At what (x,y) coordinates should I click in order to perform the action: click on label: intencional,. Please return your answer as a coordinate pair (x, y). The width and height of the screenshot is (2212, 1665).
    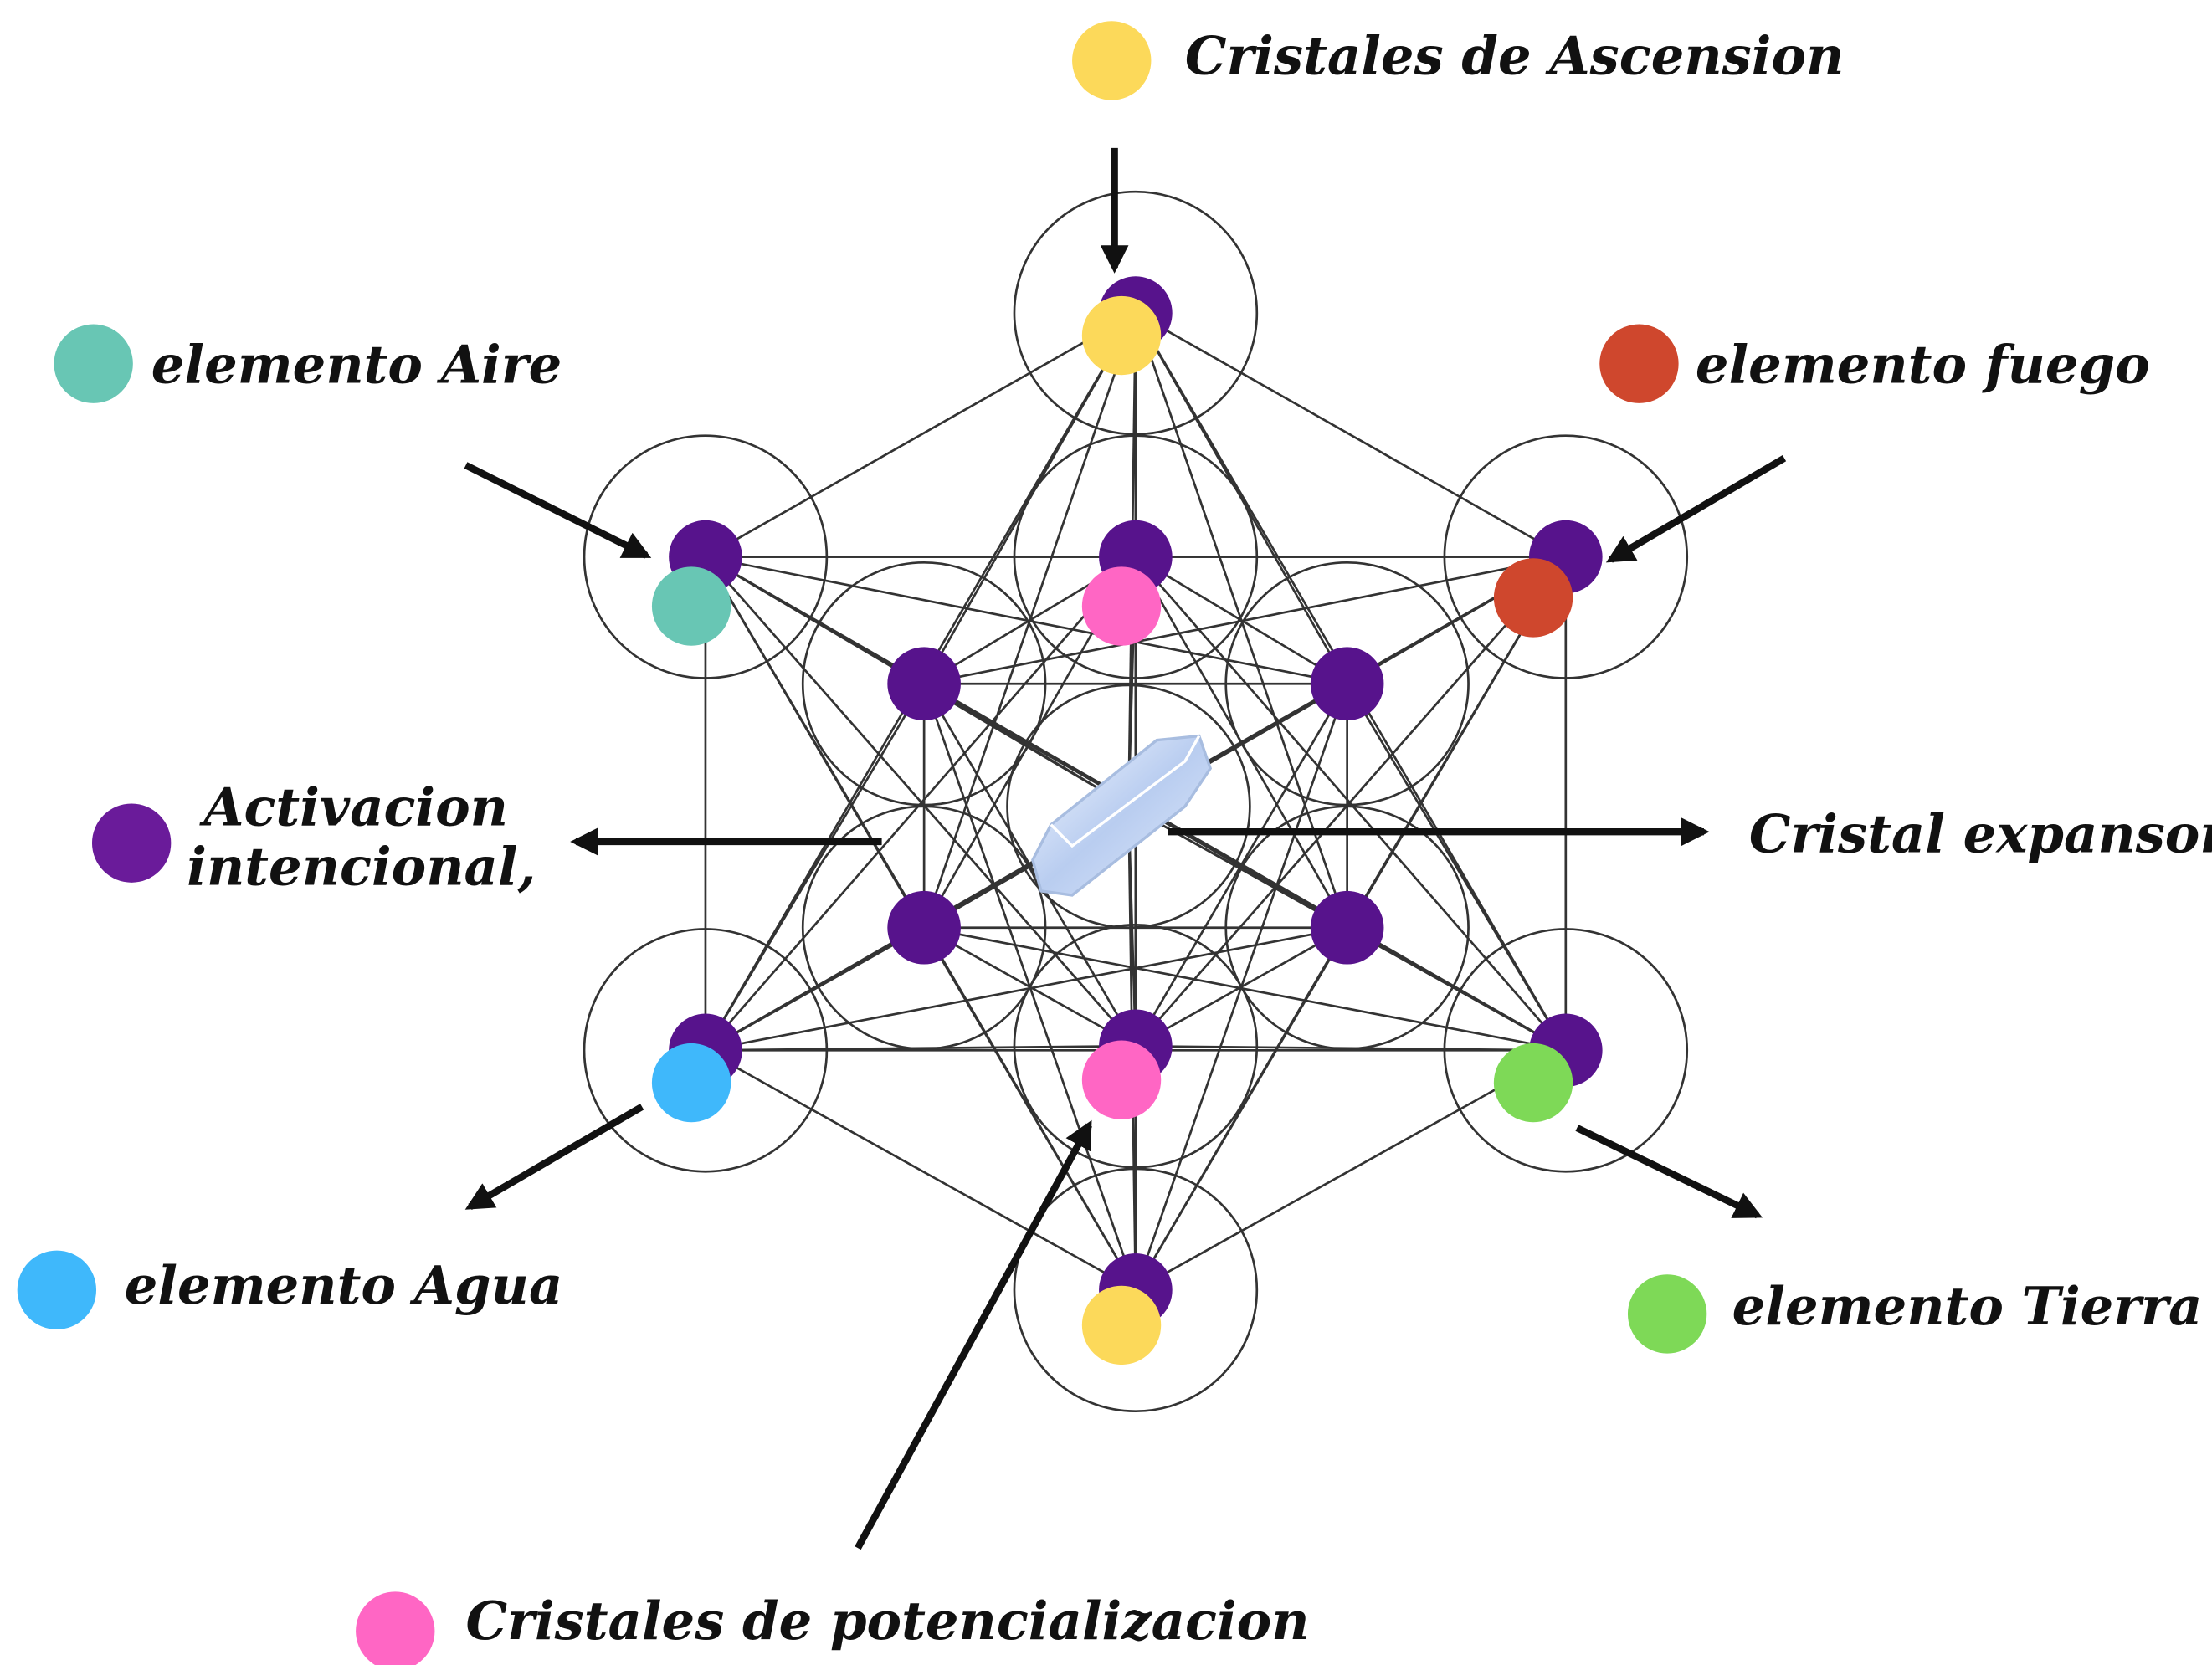
    Looking at the image, I should click on (361, 866).